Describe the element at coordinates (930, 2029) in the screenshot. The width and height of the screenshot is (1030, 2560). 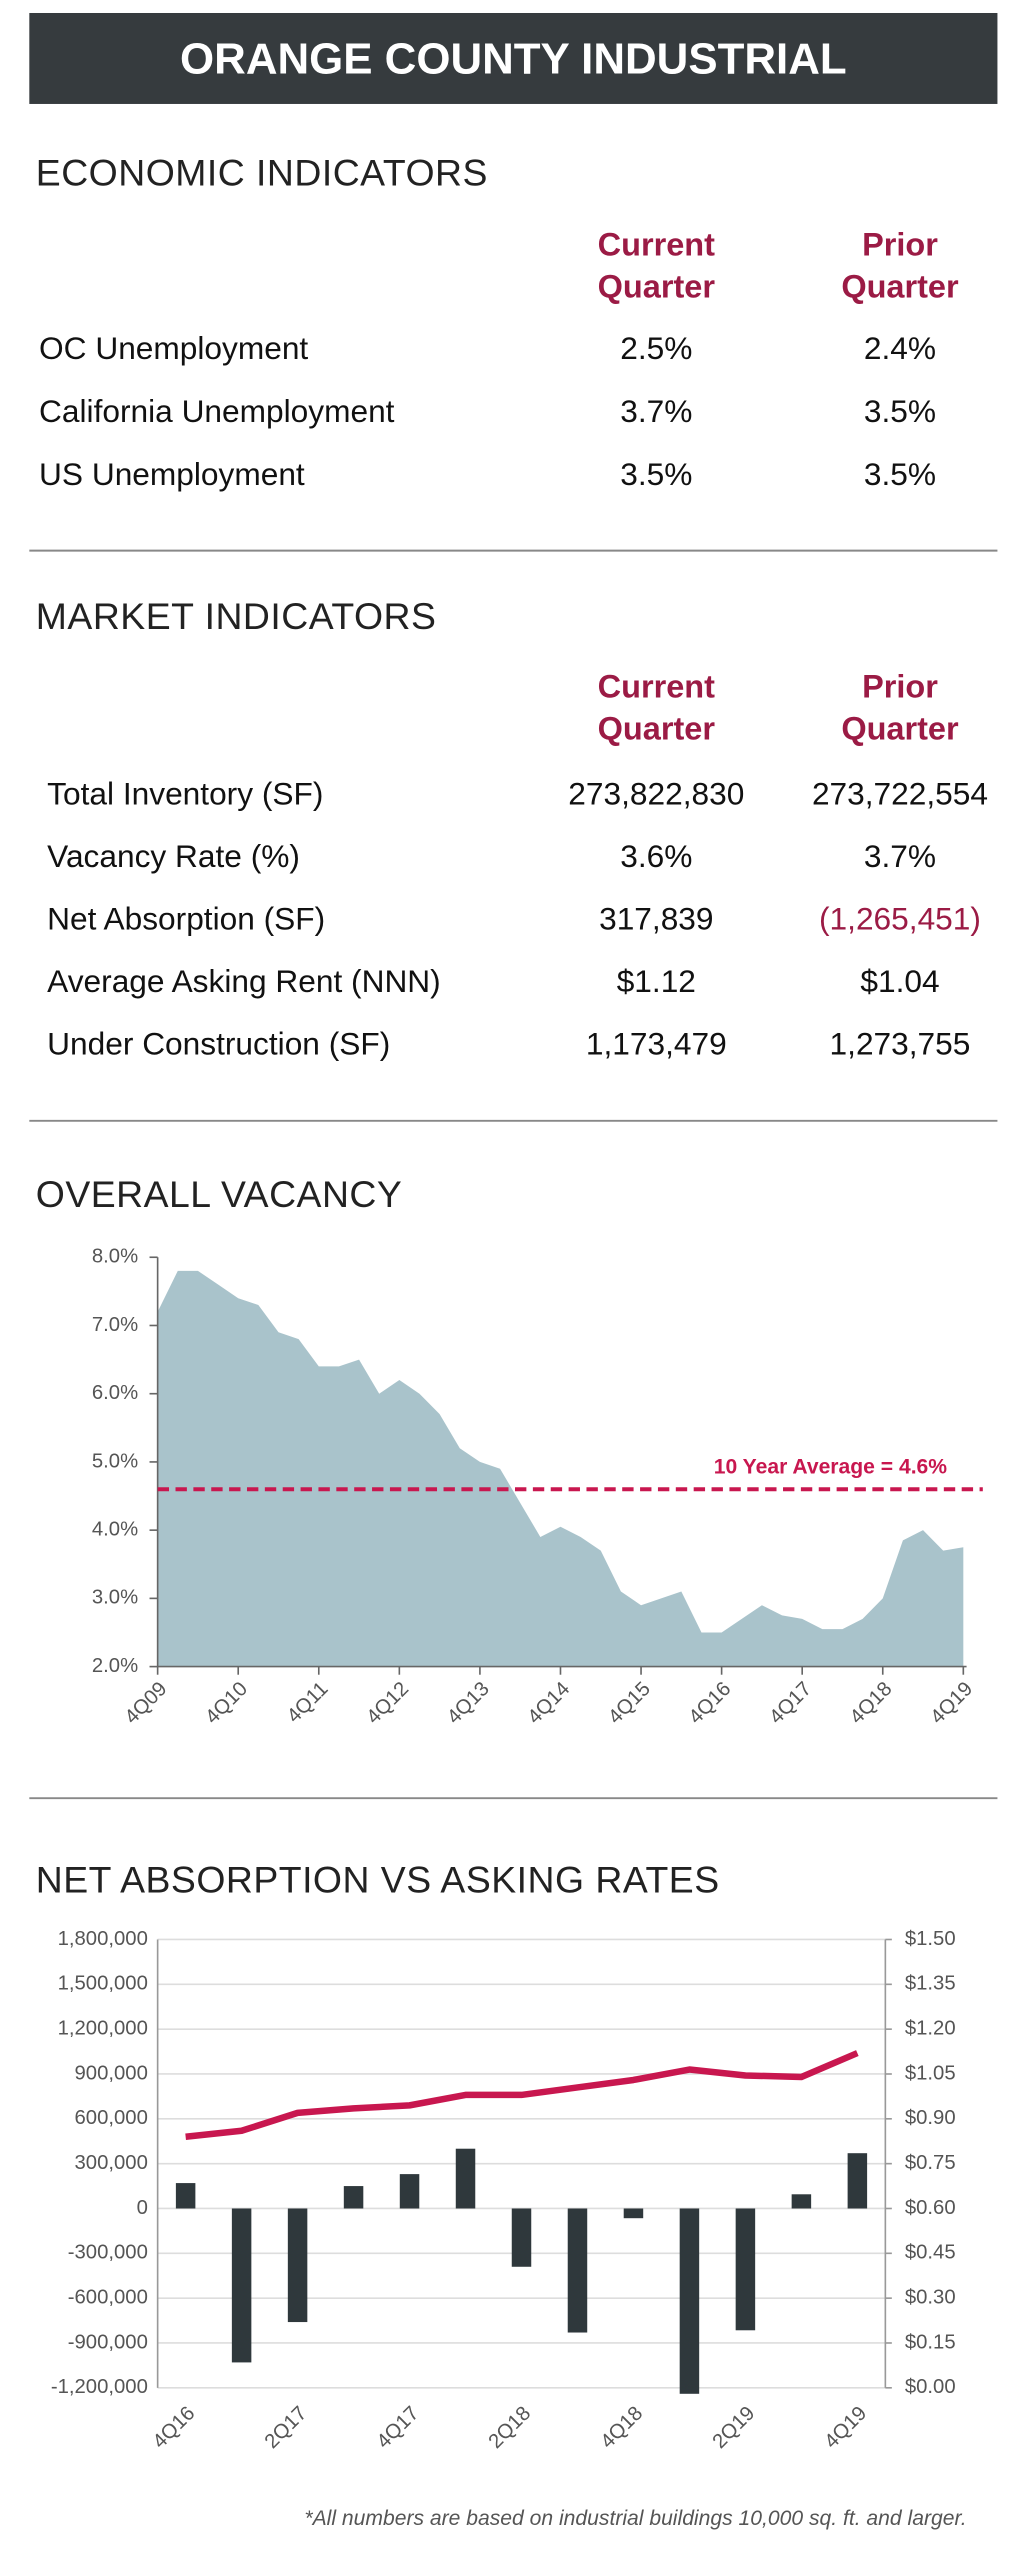
I see `y2-tick-label: $1.20` at that location.